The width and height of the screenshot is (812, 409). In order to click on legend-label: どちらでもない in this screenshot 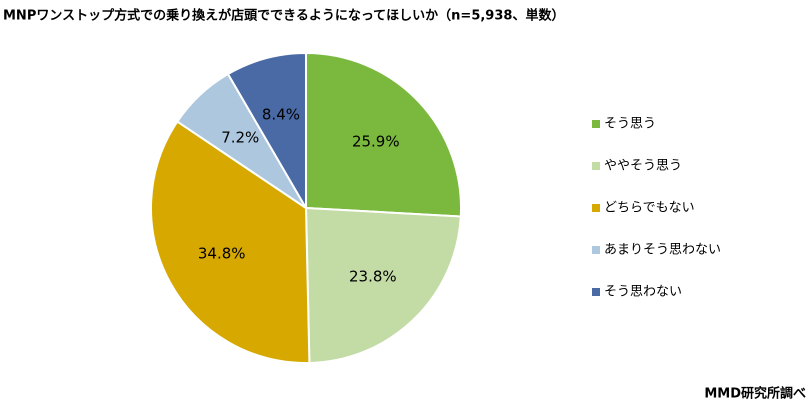, I will do `click(649, 208)`.